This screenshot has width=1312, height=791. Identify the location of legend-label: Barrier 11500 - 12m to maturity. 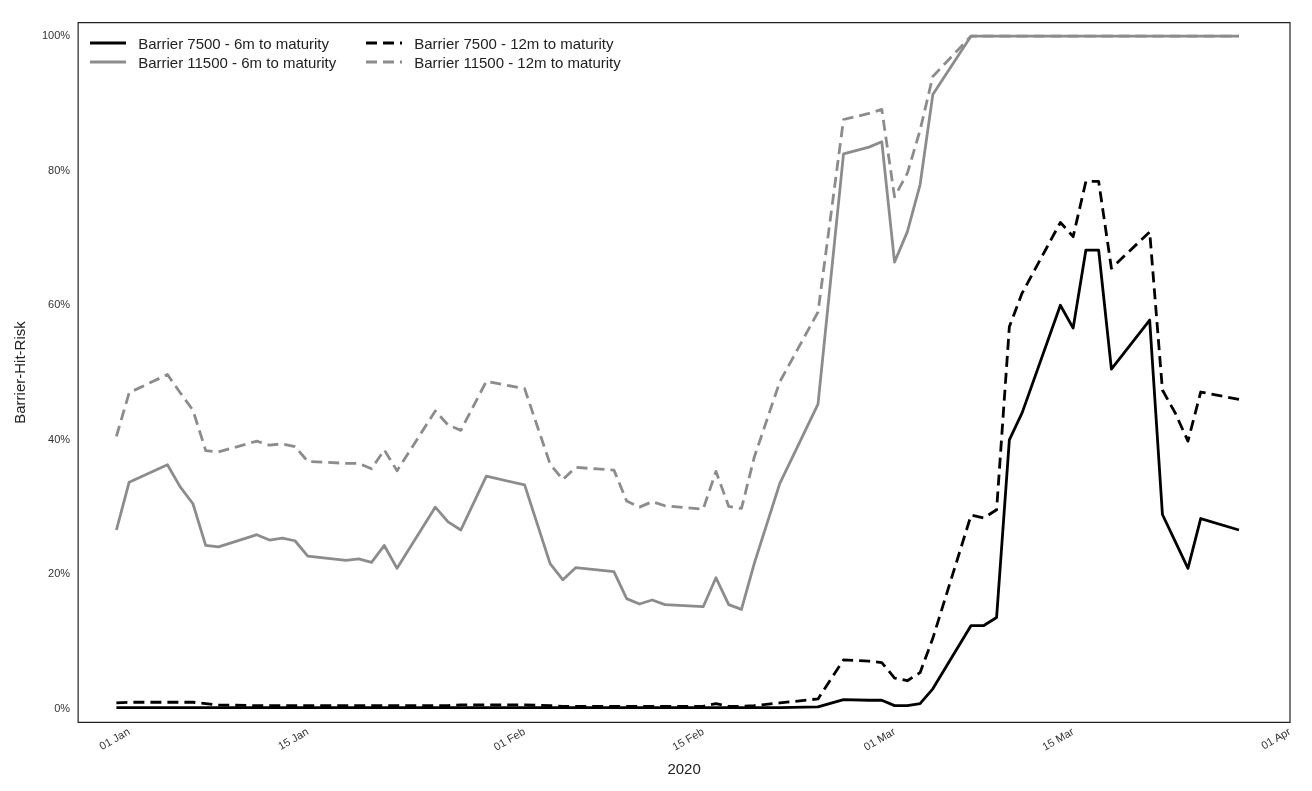
(517, 62).